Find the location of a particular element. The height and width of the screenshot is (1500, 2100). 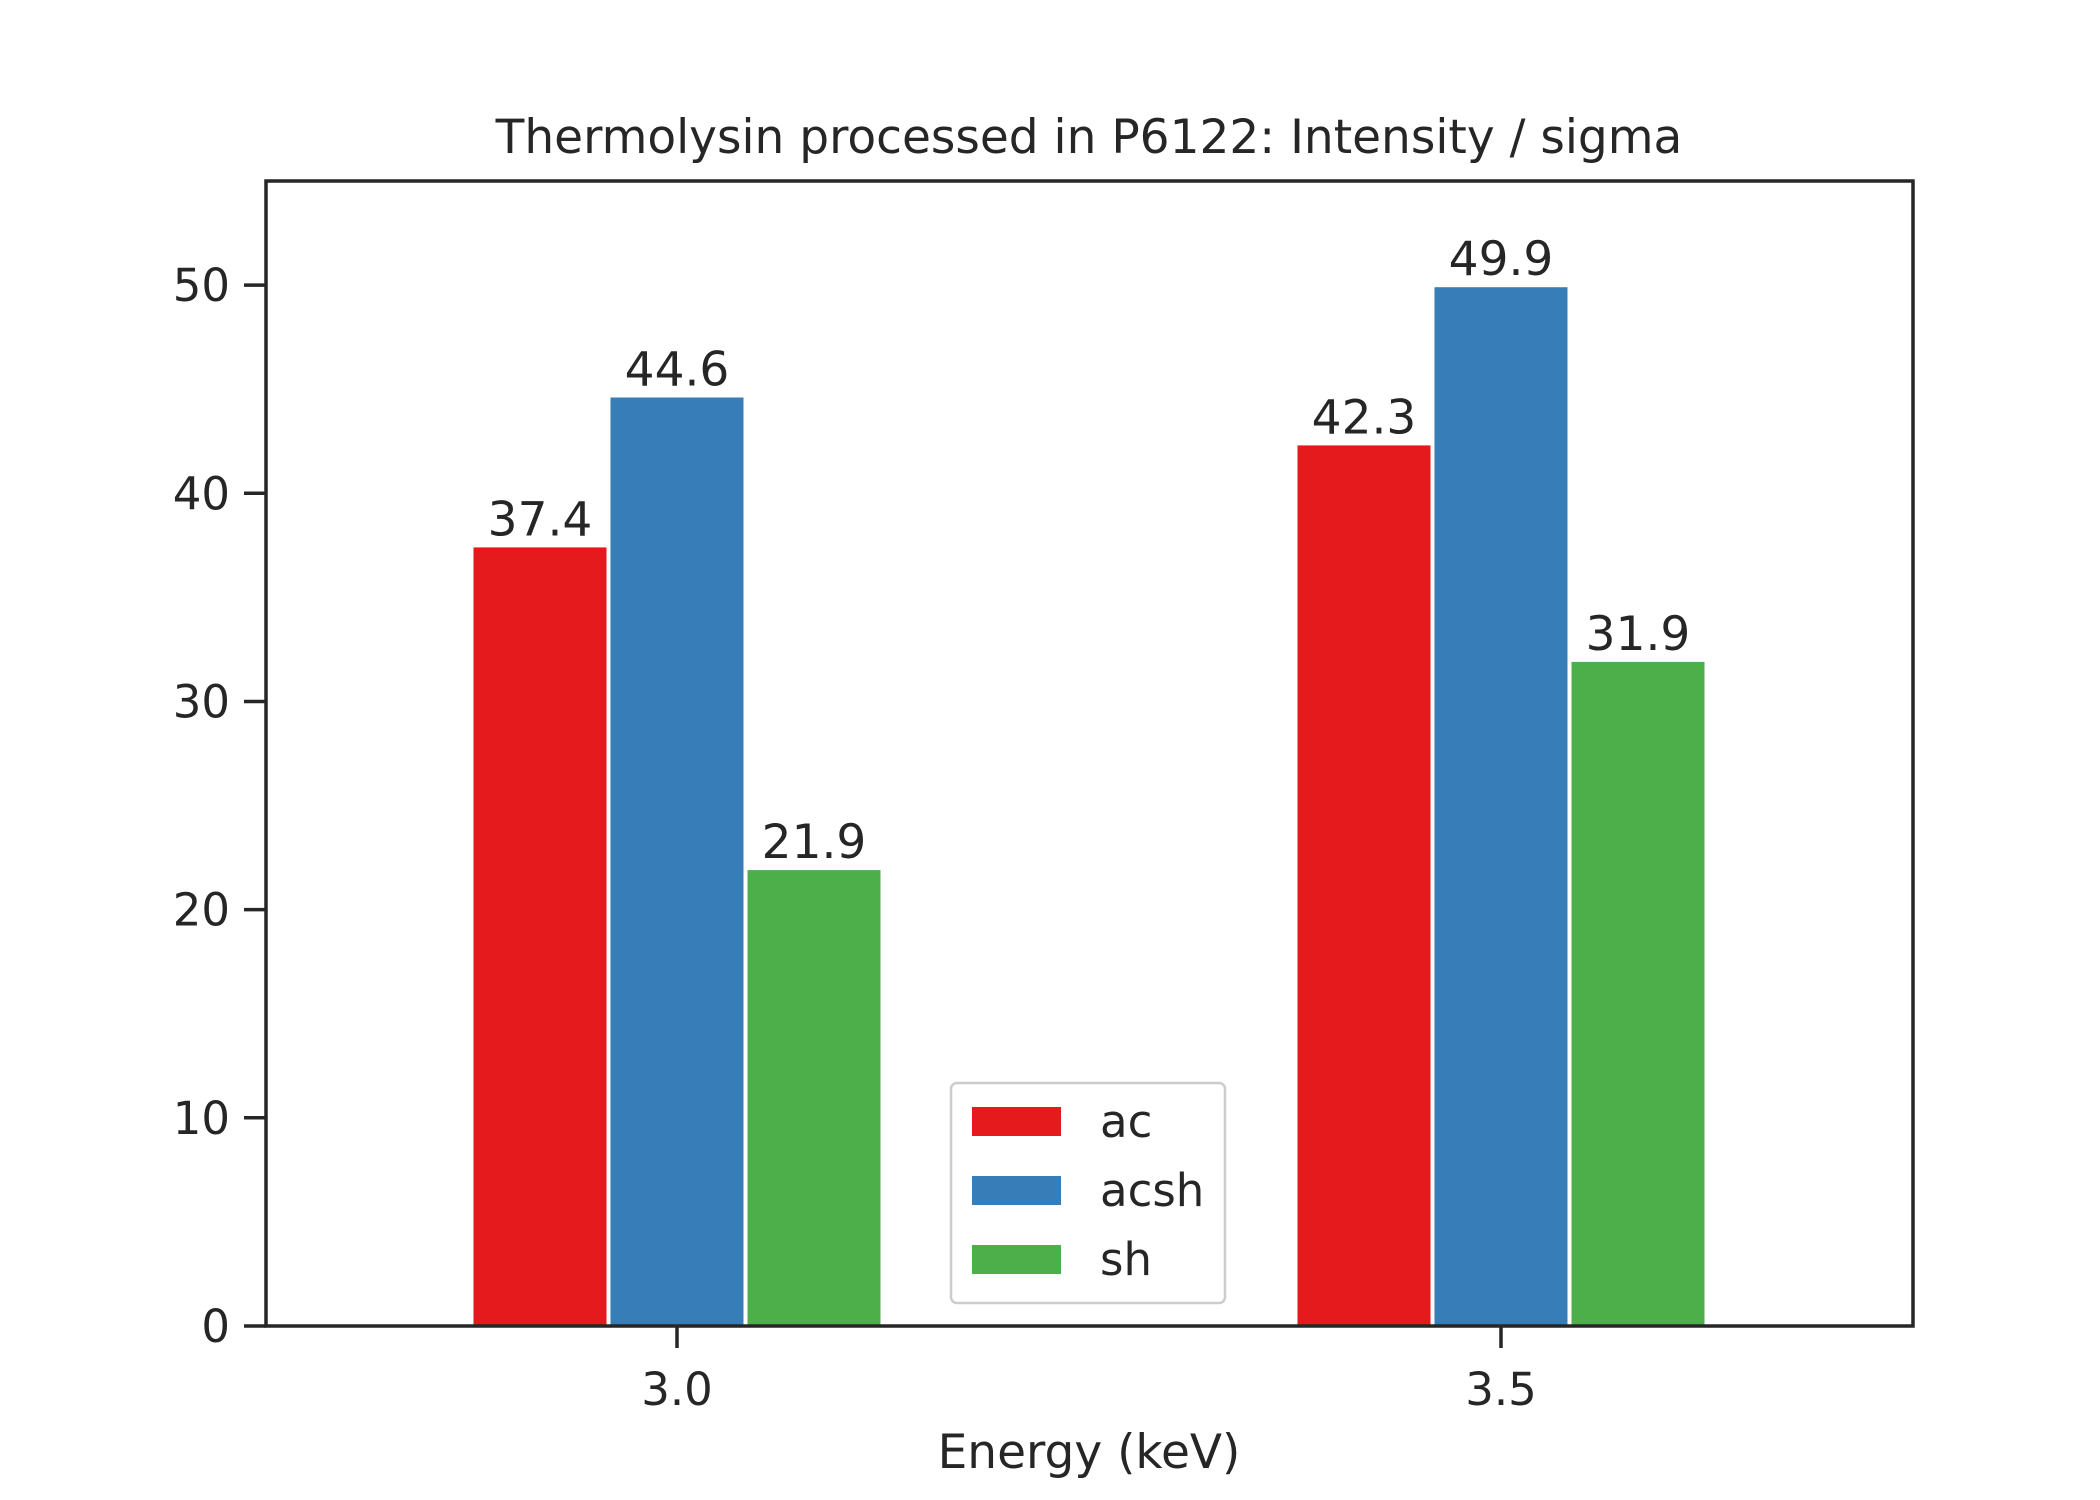

bar-ac-3.5 is located at coordinates (1364, 885).